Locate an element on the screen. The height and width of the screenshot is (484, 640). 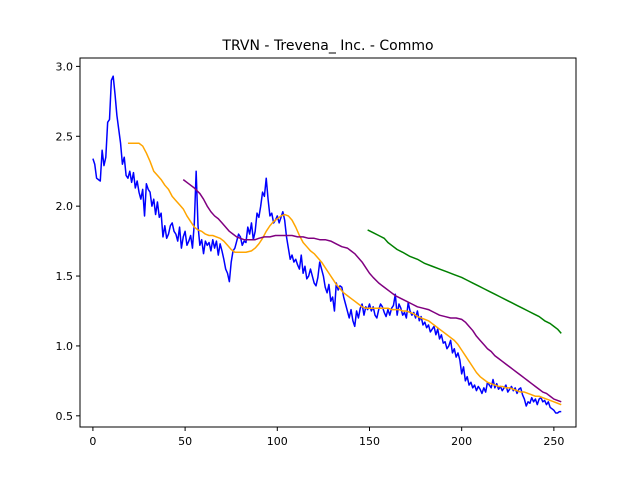
x-tick-label: 100 is located at coordinates (277, 441).